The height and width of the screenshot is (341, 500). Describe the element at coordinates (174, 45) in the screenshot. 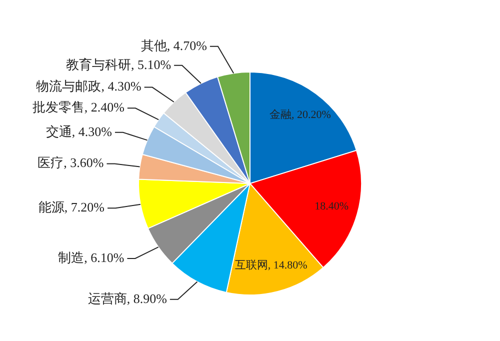

I see `slice-label: 其他, 4.70%` at that location.